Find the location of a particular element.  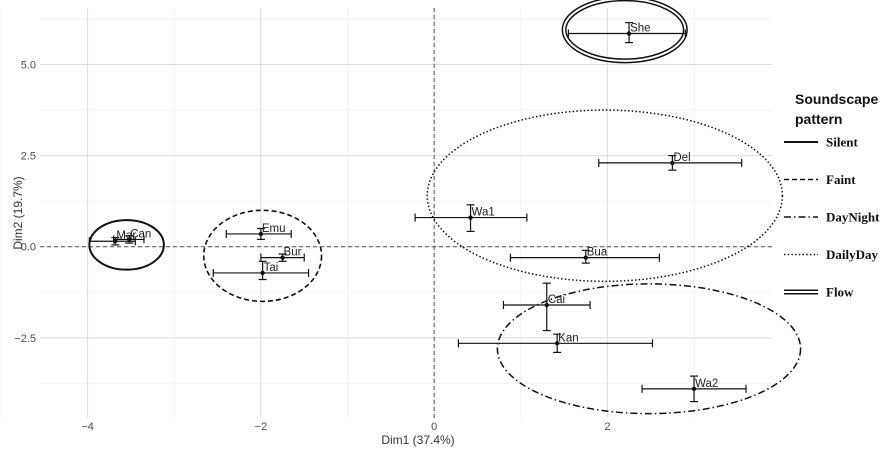

point-bua is located at coordinates (585, 257).